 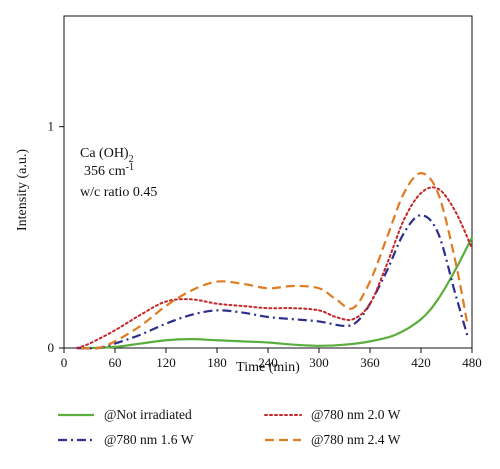 What do you see at coordinates (421, 362) in the screenshot?
I see `x-tick-label: 420` at bounding box center [421, 362].